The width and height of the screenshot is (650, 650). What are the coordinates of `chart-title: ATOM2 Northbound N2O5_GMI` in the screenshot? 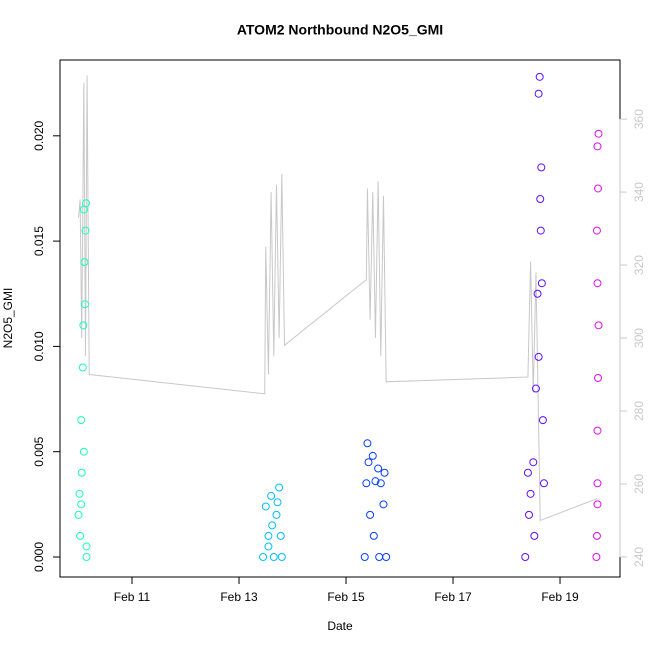 It's located at (340, 30).